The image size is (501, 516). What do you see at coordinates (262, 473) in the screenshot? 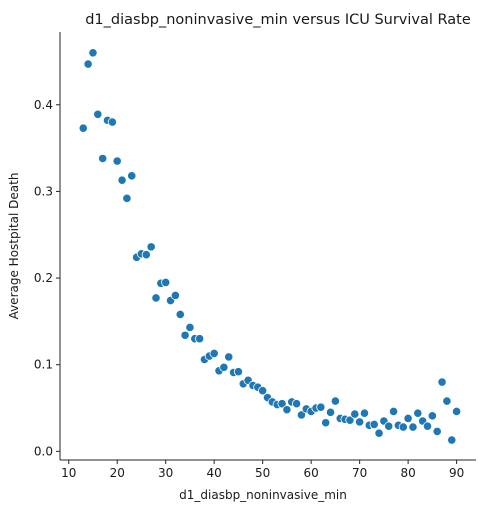
I see `x-tick-label: 50` at bounding box center [262, 473].